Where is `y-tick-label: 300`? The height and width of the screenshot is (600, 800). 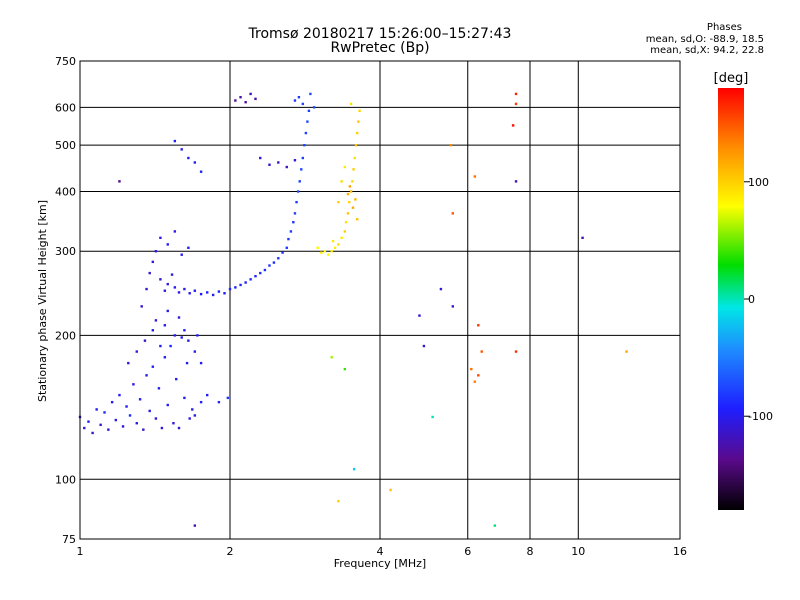 y-tick-label: 300 is located at coordinates (65, 251).